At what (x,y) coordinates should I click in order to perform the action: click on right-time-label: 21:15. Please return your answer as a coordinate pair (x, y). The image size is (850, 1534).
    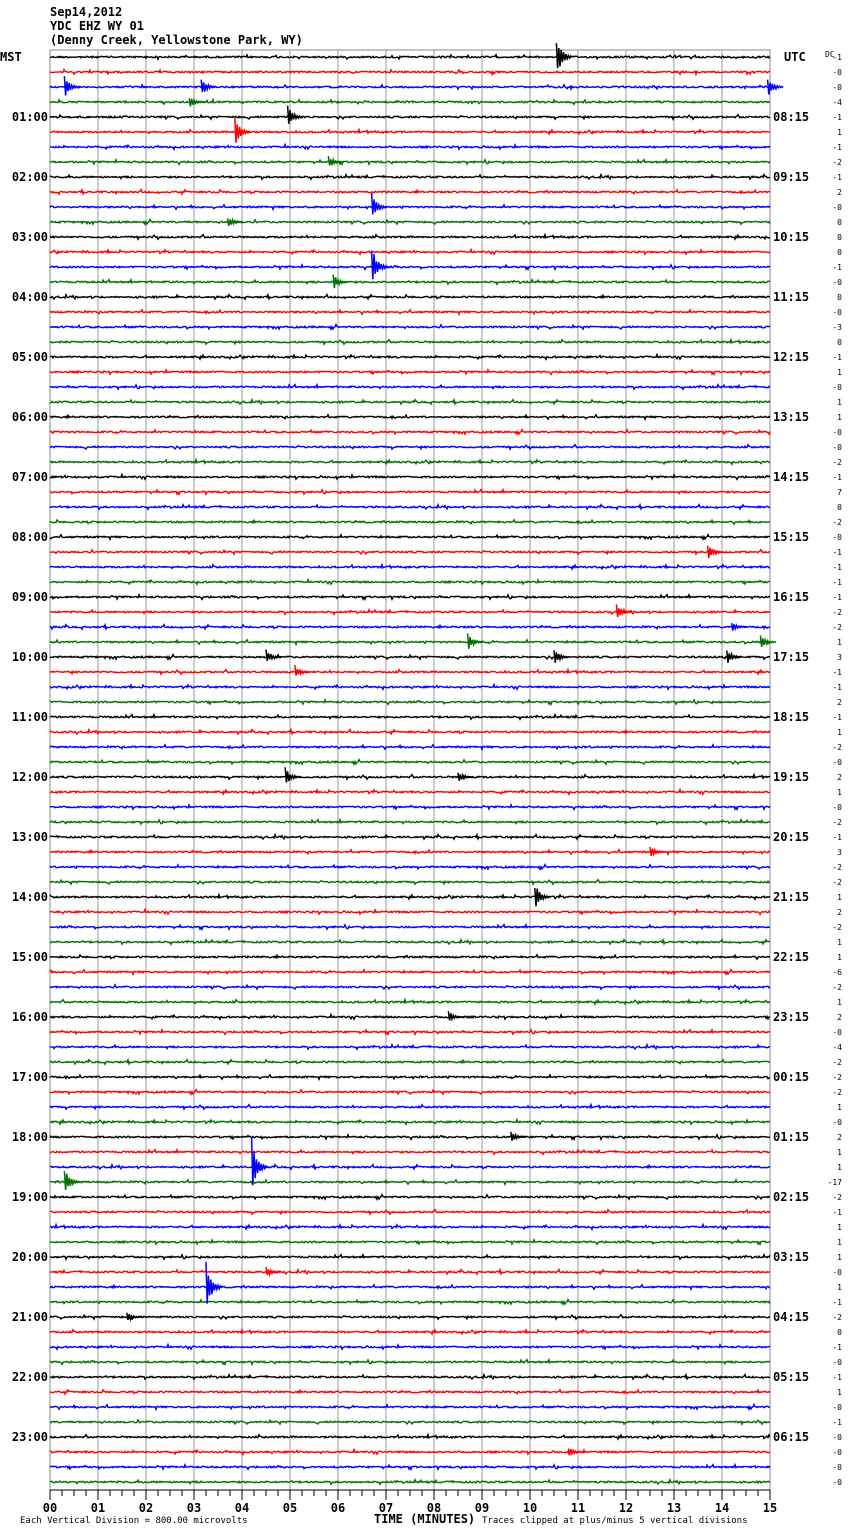
    Looking at the image, I should click on (791, 897).